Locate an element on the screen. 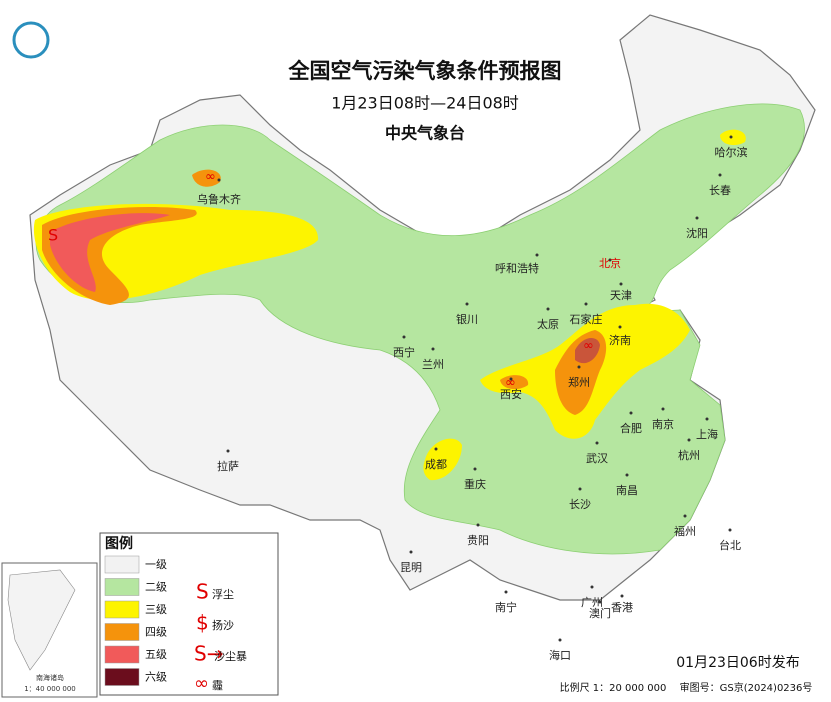 The height and width of the screenshot is (702, 831). inset-label: 南海诸岛 is located at coordinates (50, 677).